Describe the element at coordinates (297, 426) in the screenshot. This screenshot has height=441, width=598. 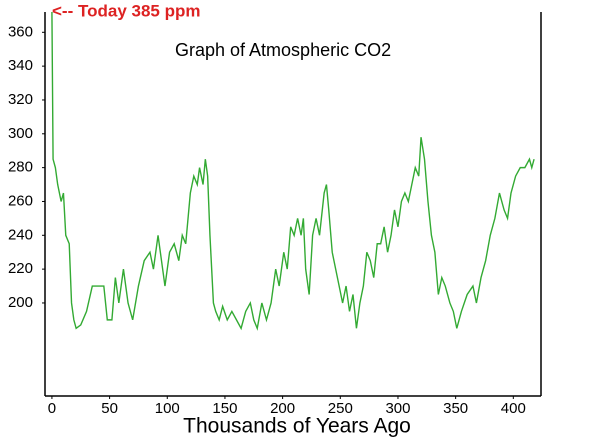
I see `x-axis-label: Thousands of Years Ago` at that location.